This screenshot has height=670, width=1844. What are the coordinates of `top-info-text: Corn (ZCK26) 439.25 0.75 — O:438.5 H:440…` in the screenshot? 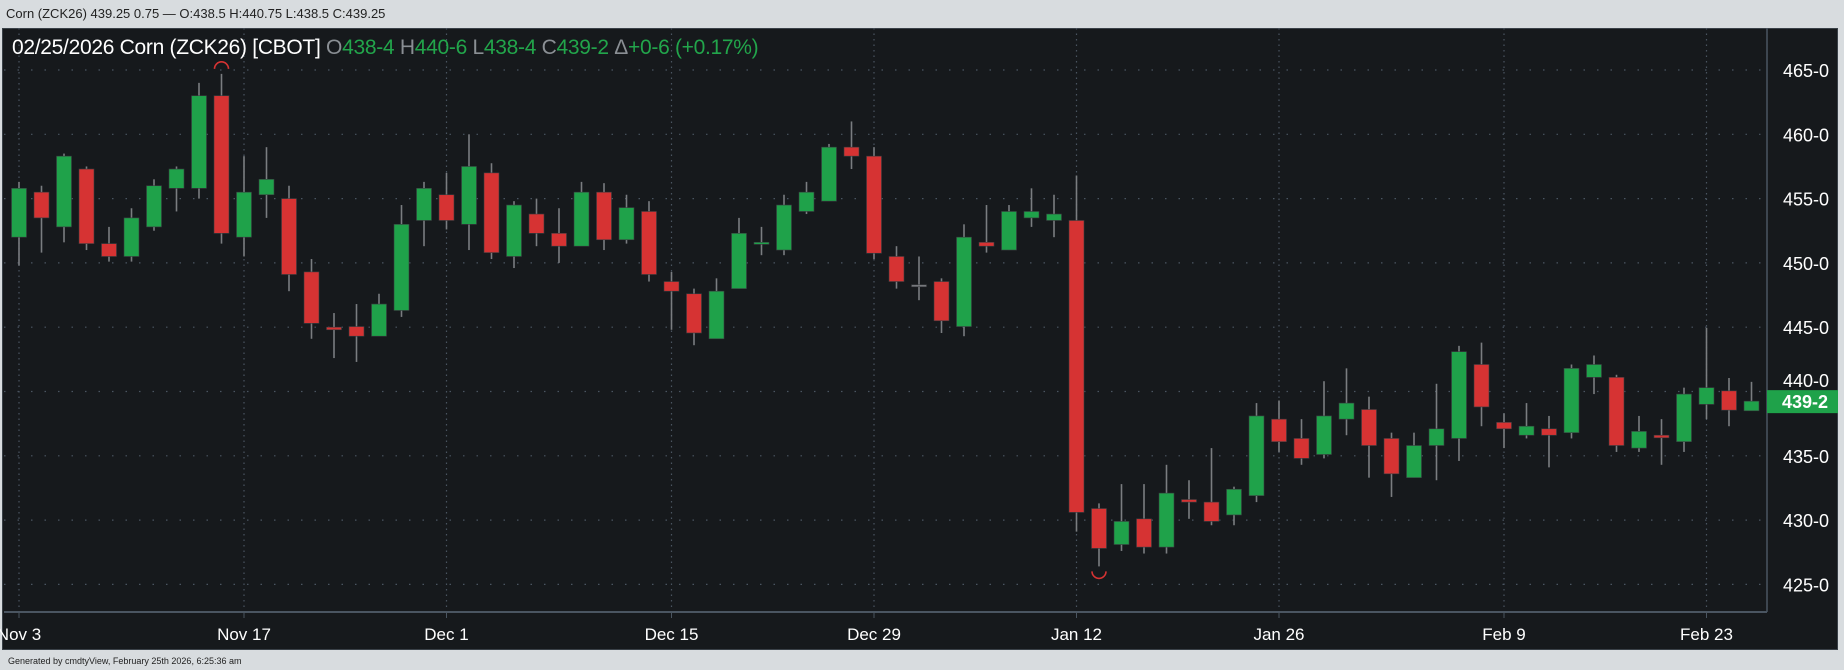 It's located at (196, 13).